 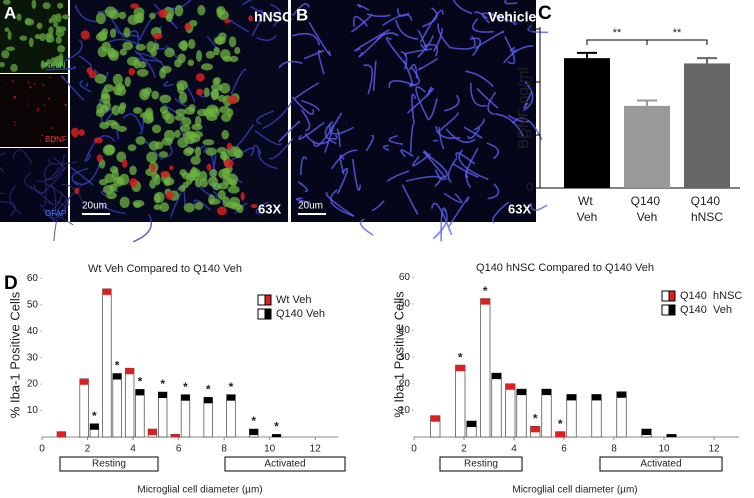 What do you see at coordinates (481, 464) in the screenshot?
I see `phase-label: Resting` at bounding box center [481, 464].